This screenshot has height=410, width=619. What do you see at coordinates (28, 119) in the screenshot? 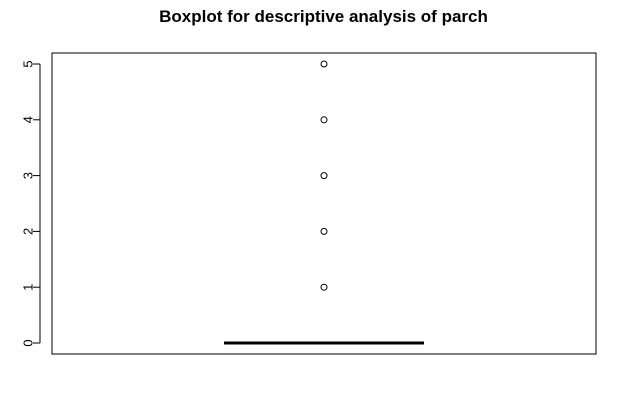
I see `y-tick-label: 4` at bounding box center [28, 119].